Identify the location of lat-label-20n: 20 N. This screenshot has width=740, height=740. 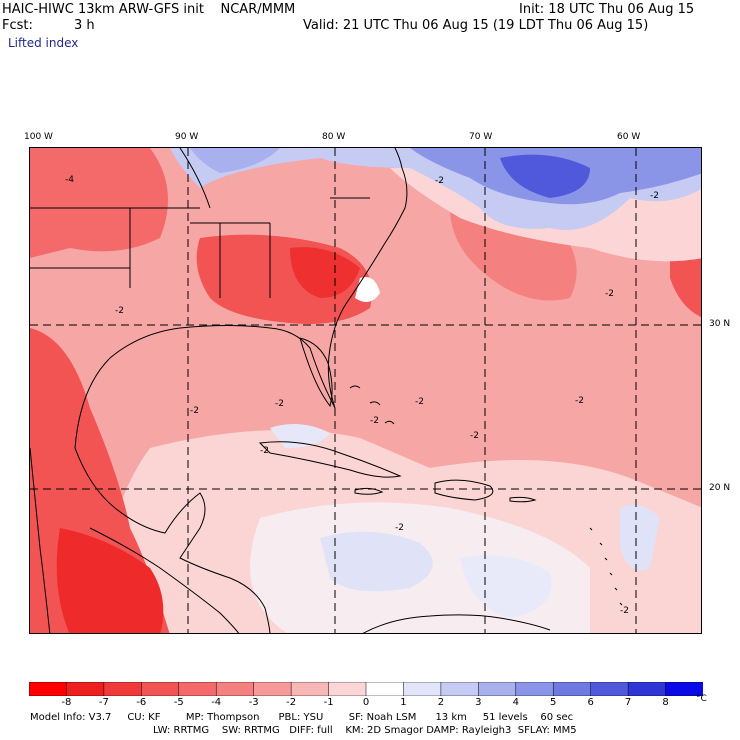
(720, 488).